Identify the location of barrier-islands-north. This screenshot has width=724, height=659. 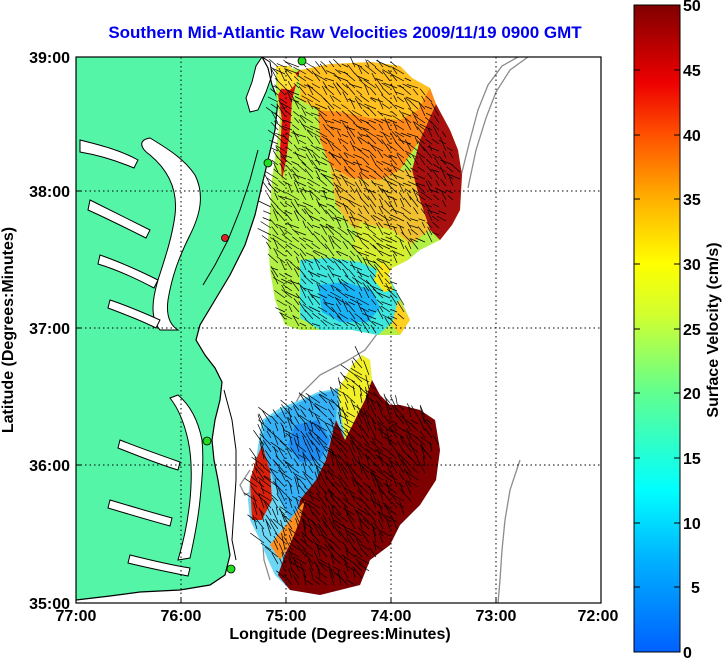
(230, 217).